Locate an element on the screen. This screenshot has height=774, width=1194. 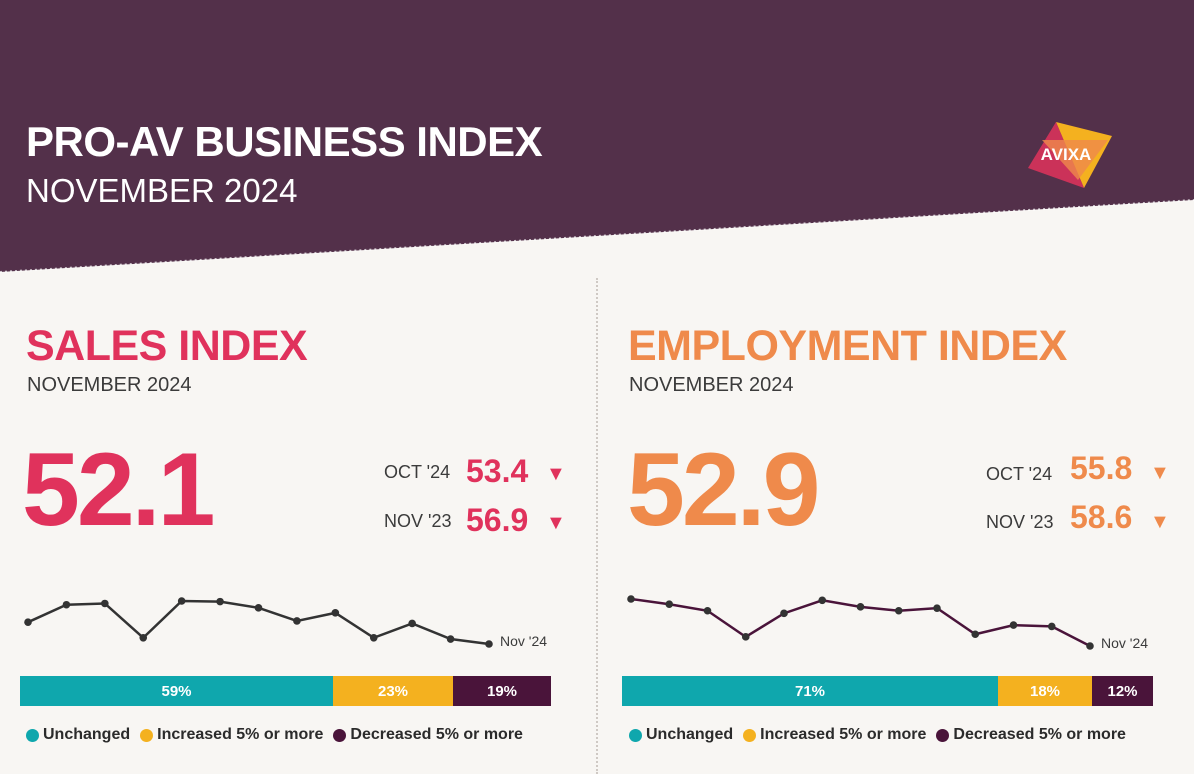
panel-divider is located at coordinates (597, 526).